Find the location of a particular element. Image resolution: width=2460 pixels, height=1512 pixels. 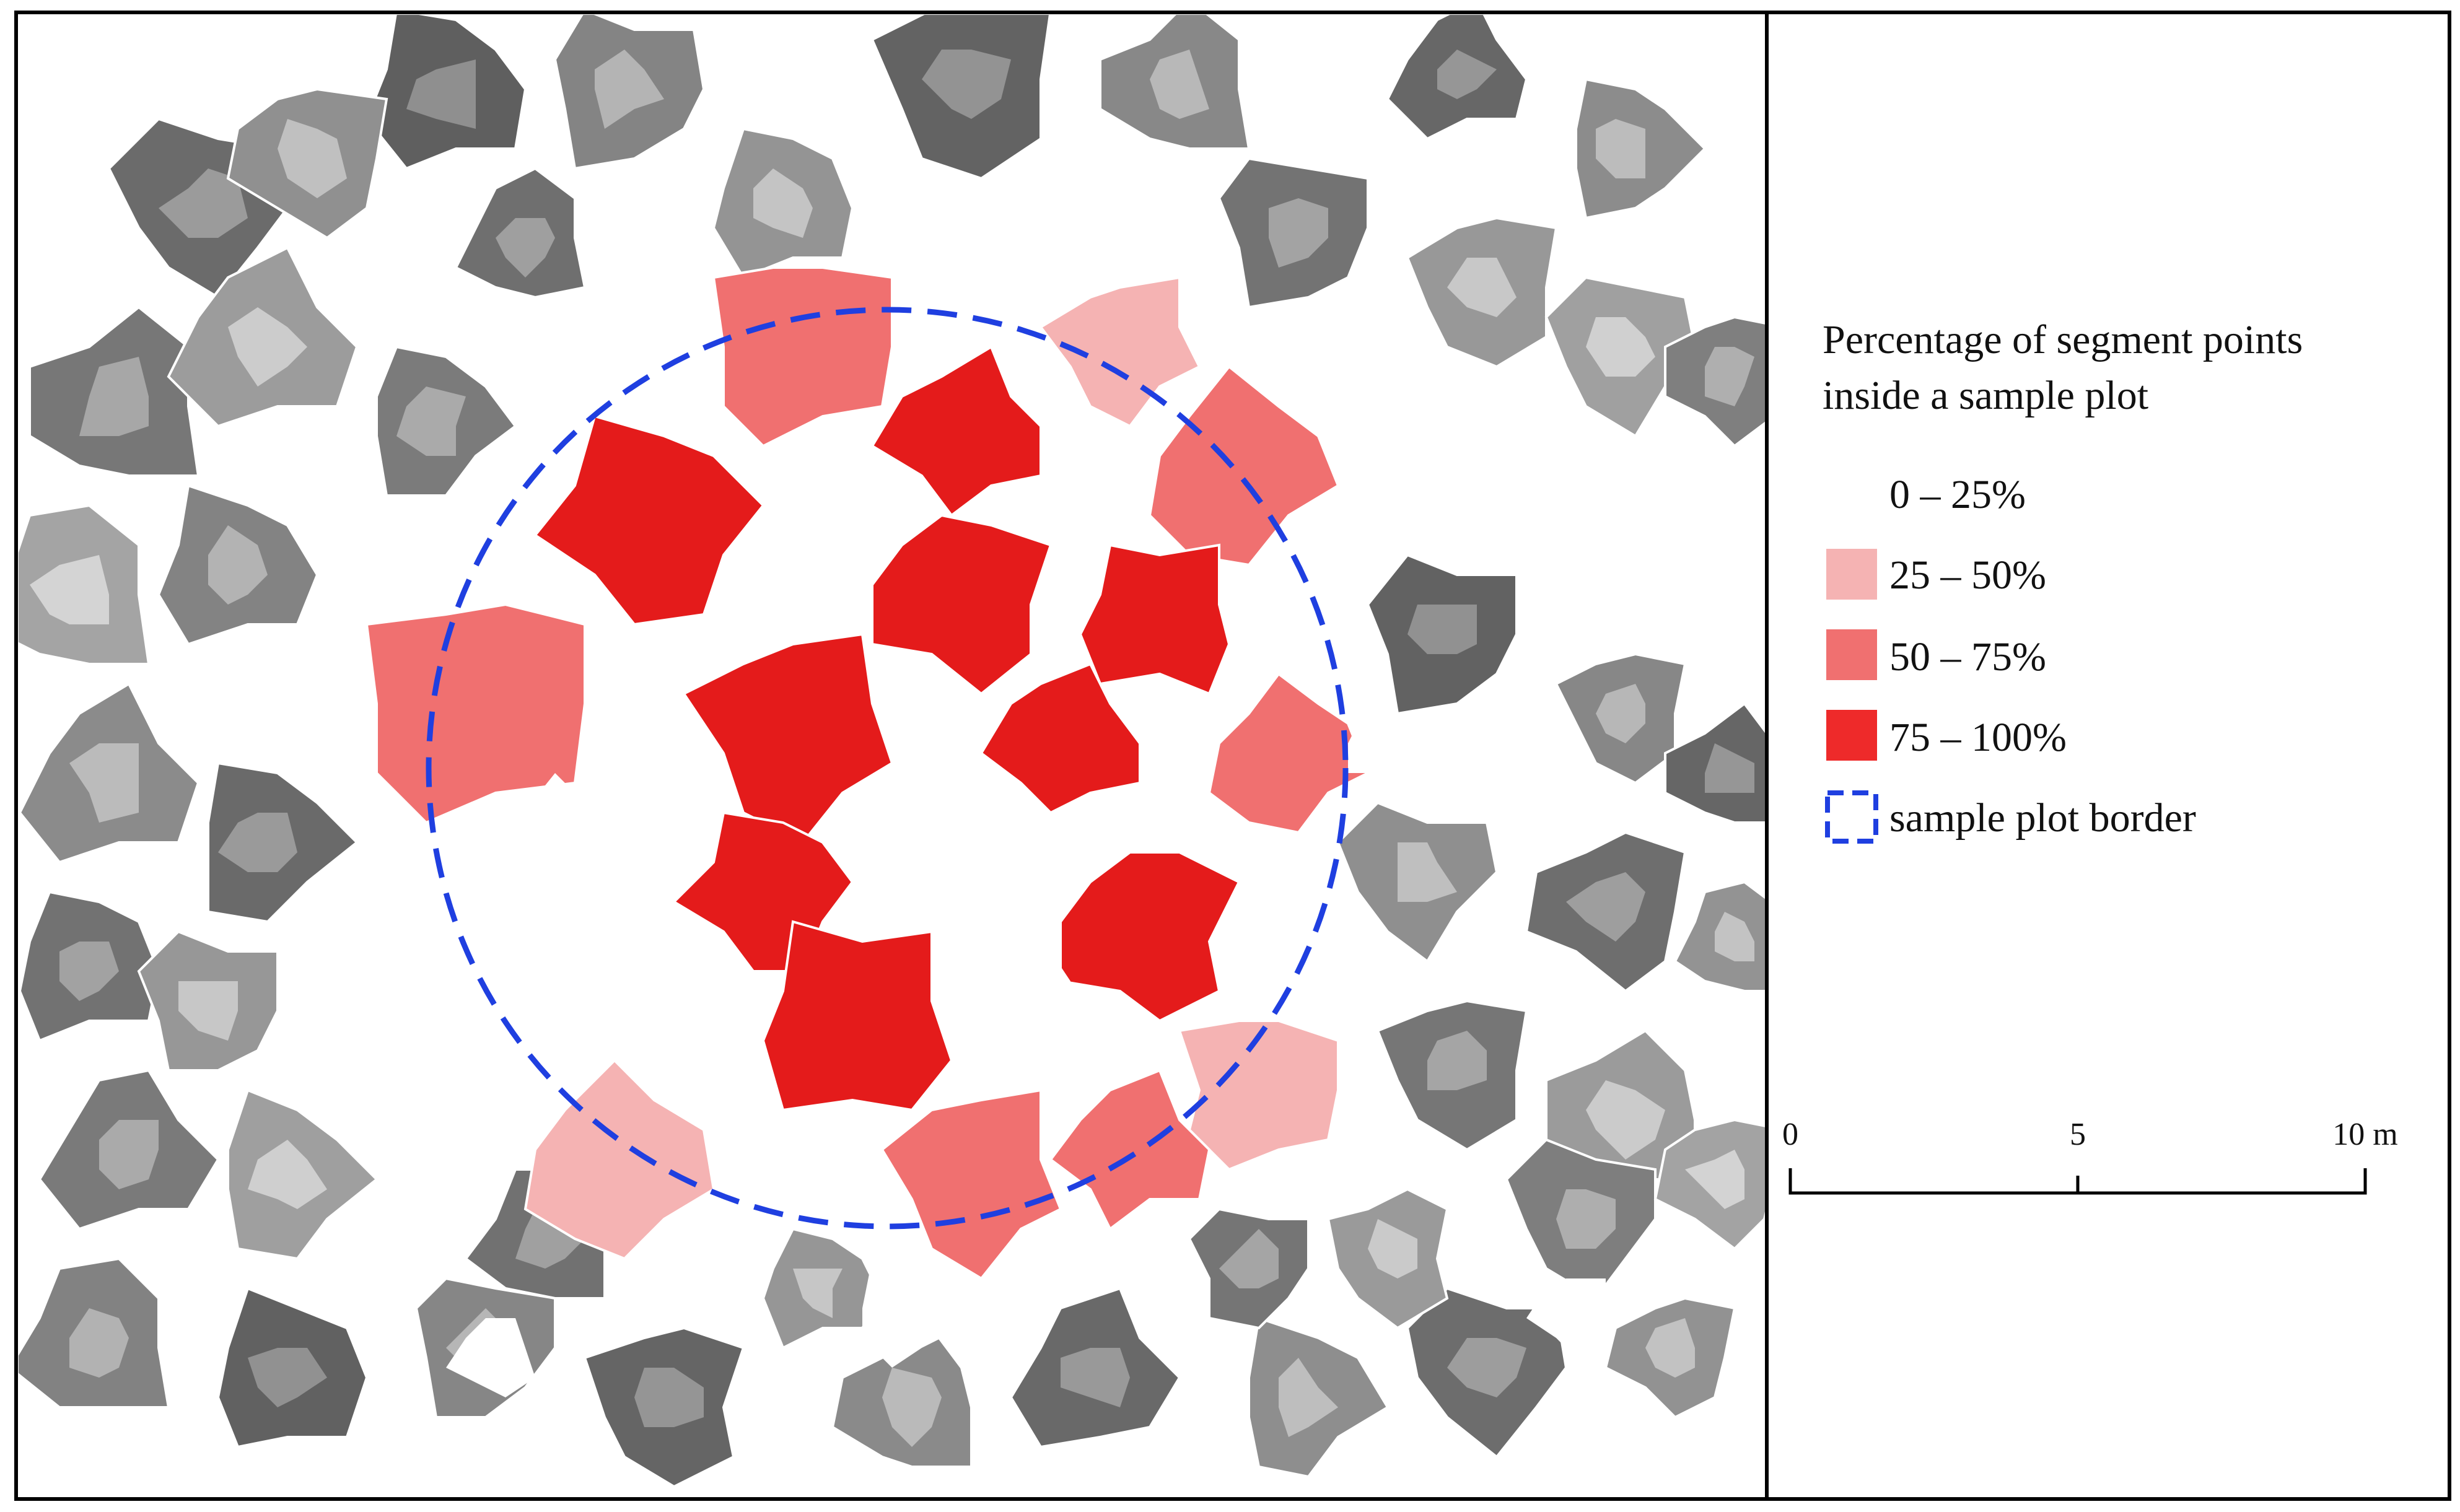

legend-title-line2: inside a sample plot is located at coordinates (1985, 395).